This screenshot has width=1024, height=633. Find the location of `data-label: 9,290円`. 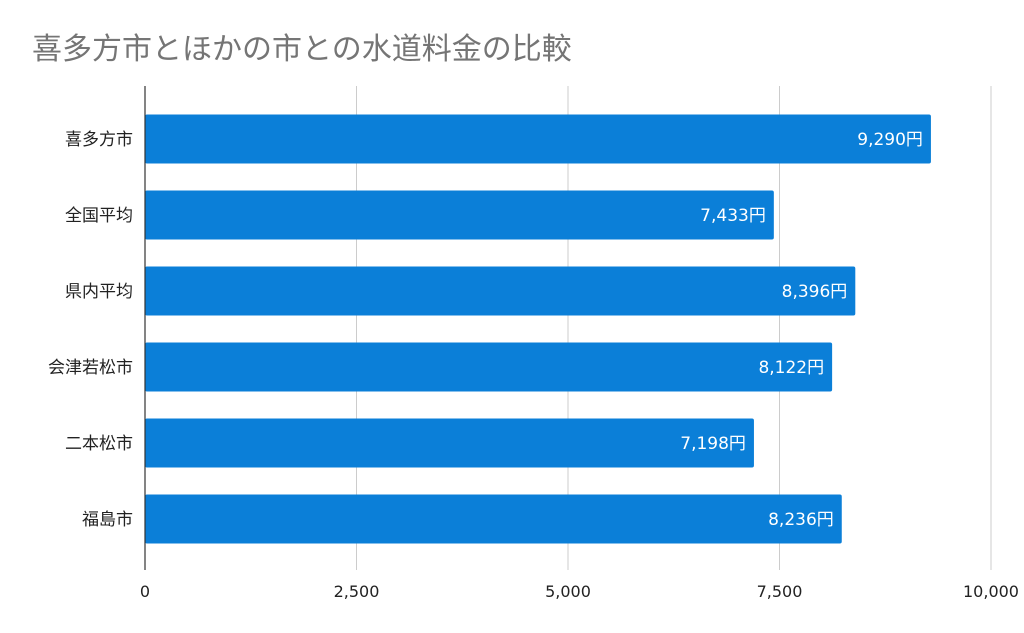

data-label: 9,290円 is located at coordinates (890, 140).